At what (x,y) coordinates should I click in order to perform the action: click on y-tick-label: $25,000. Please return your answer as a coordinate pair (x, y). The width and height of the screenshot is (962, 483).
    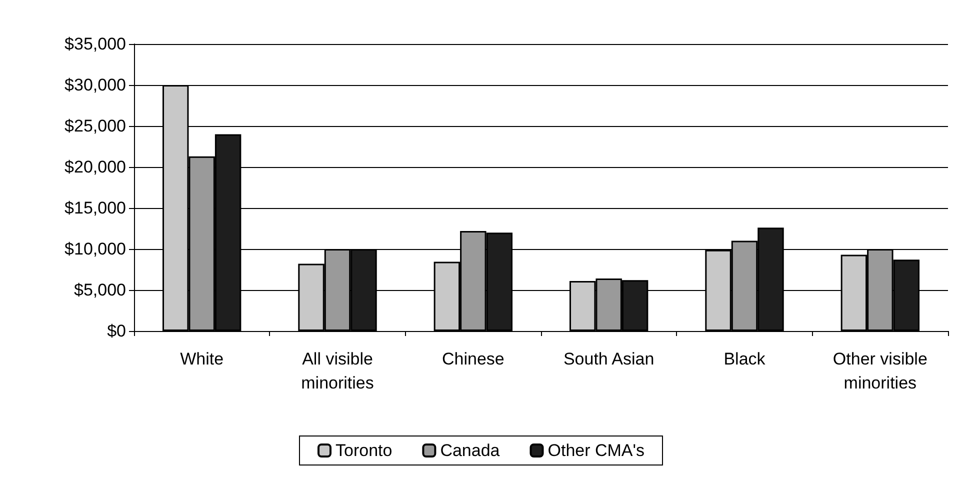
    Looking at the image, I should click on (95, 126).